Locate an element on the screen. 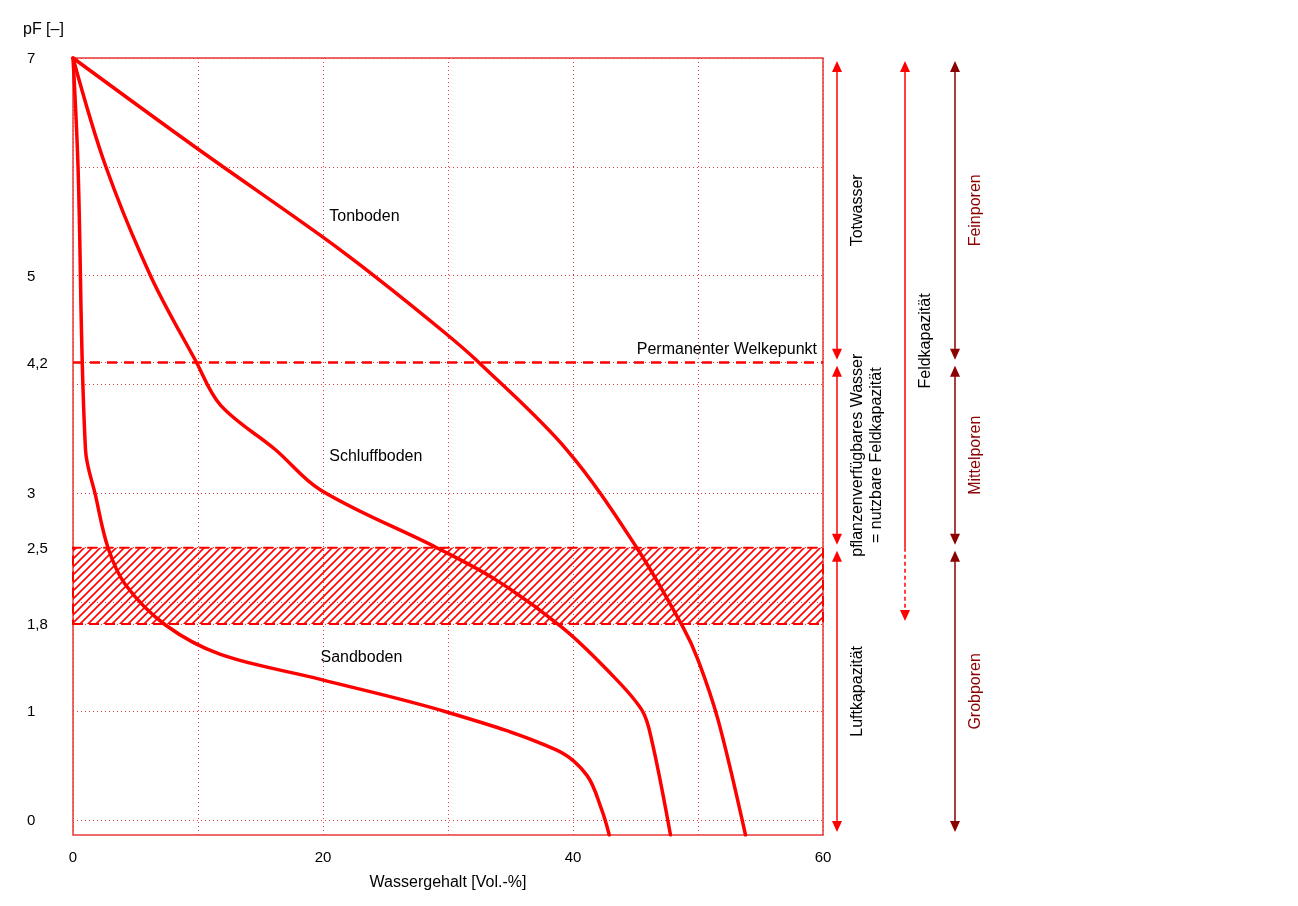  text: Mittelporen is located at coordinates (974, 455).